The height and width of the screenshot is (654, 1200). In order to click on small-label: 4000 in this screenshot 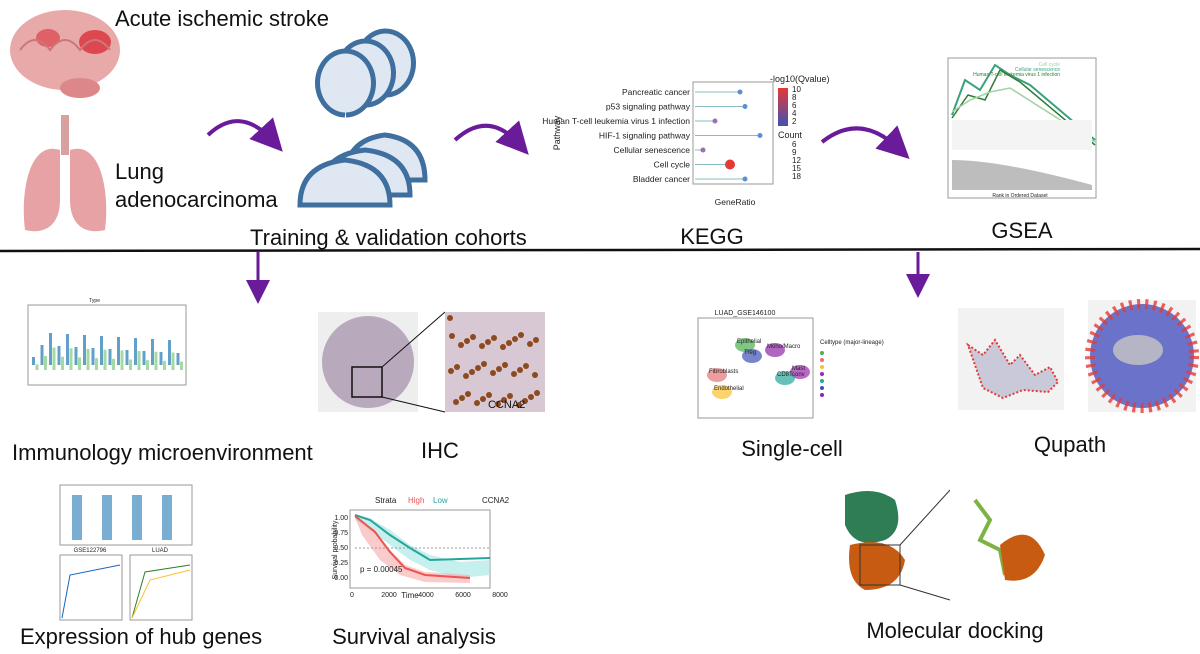, I will do `click(426, 595)`.